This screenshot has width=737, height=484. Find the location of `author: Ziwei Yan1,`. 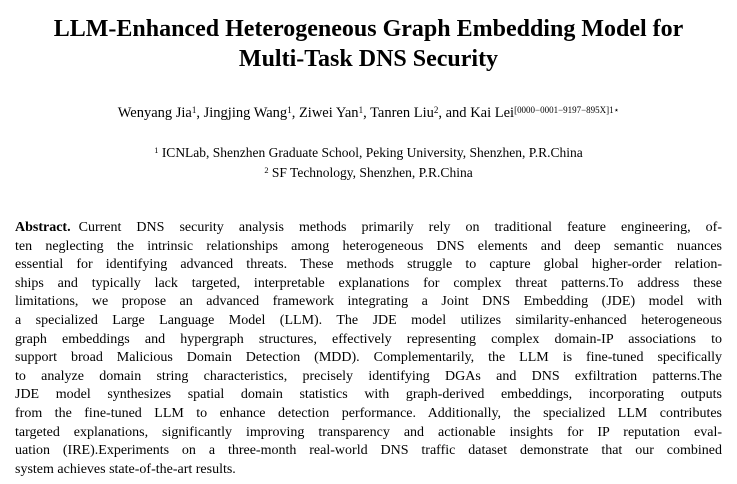

author: Ziwei Yan1, is located at coordinates (334, 113).